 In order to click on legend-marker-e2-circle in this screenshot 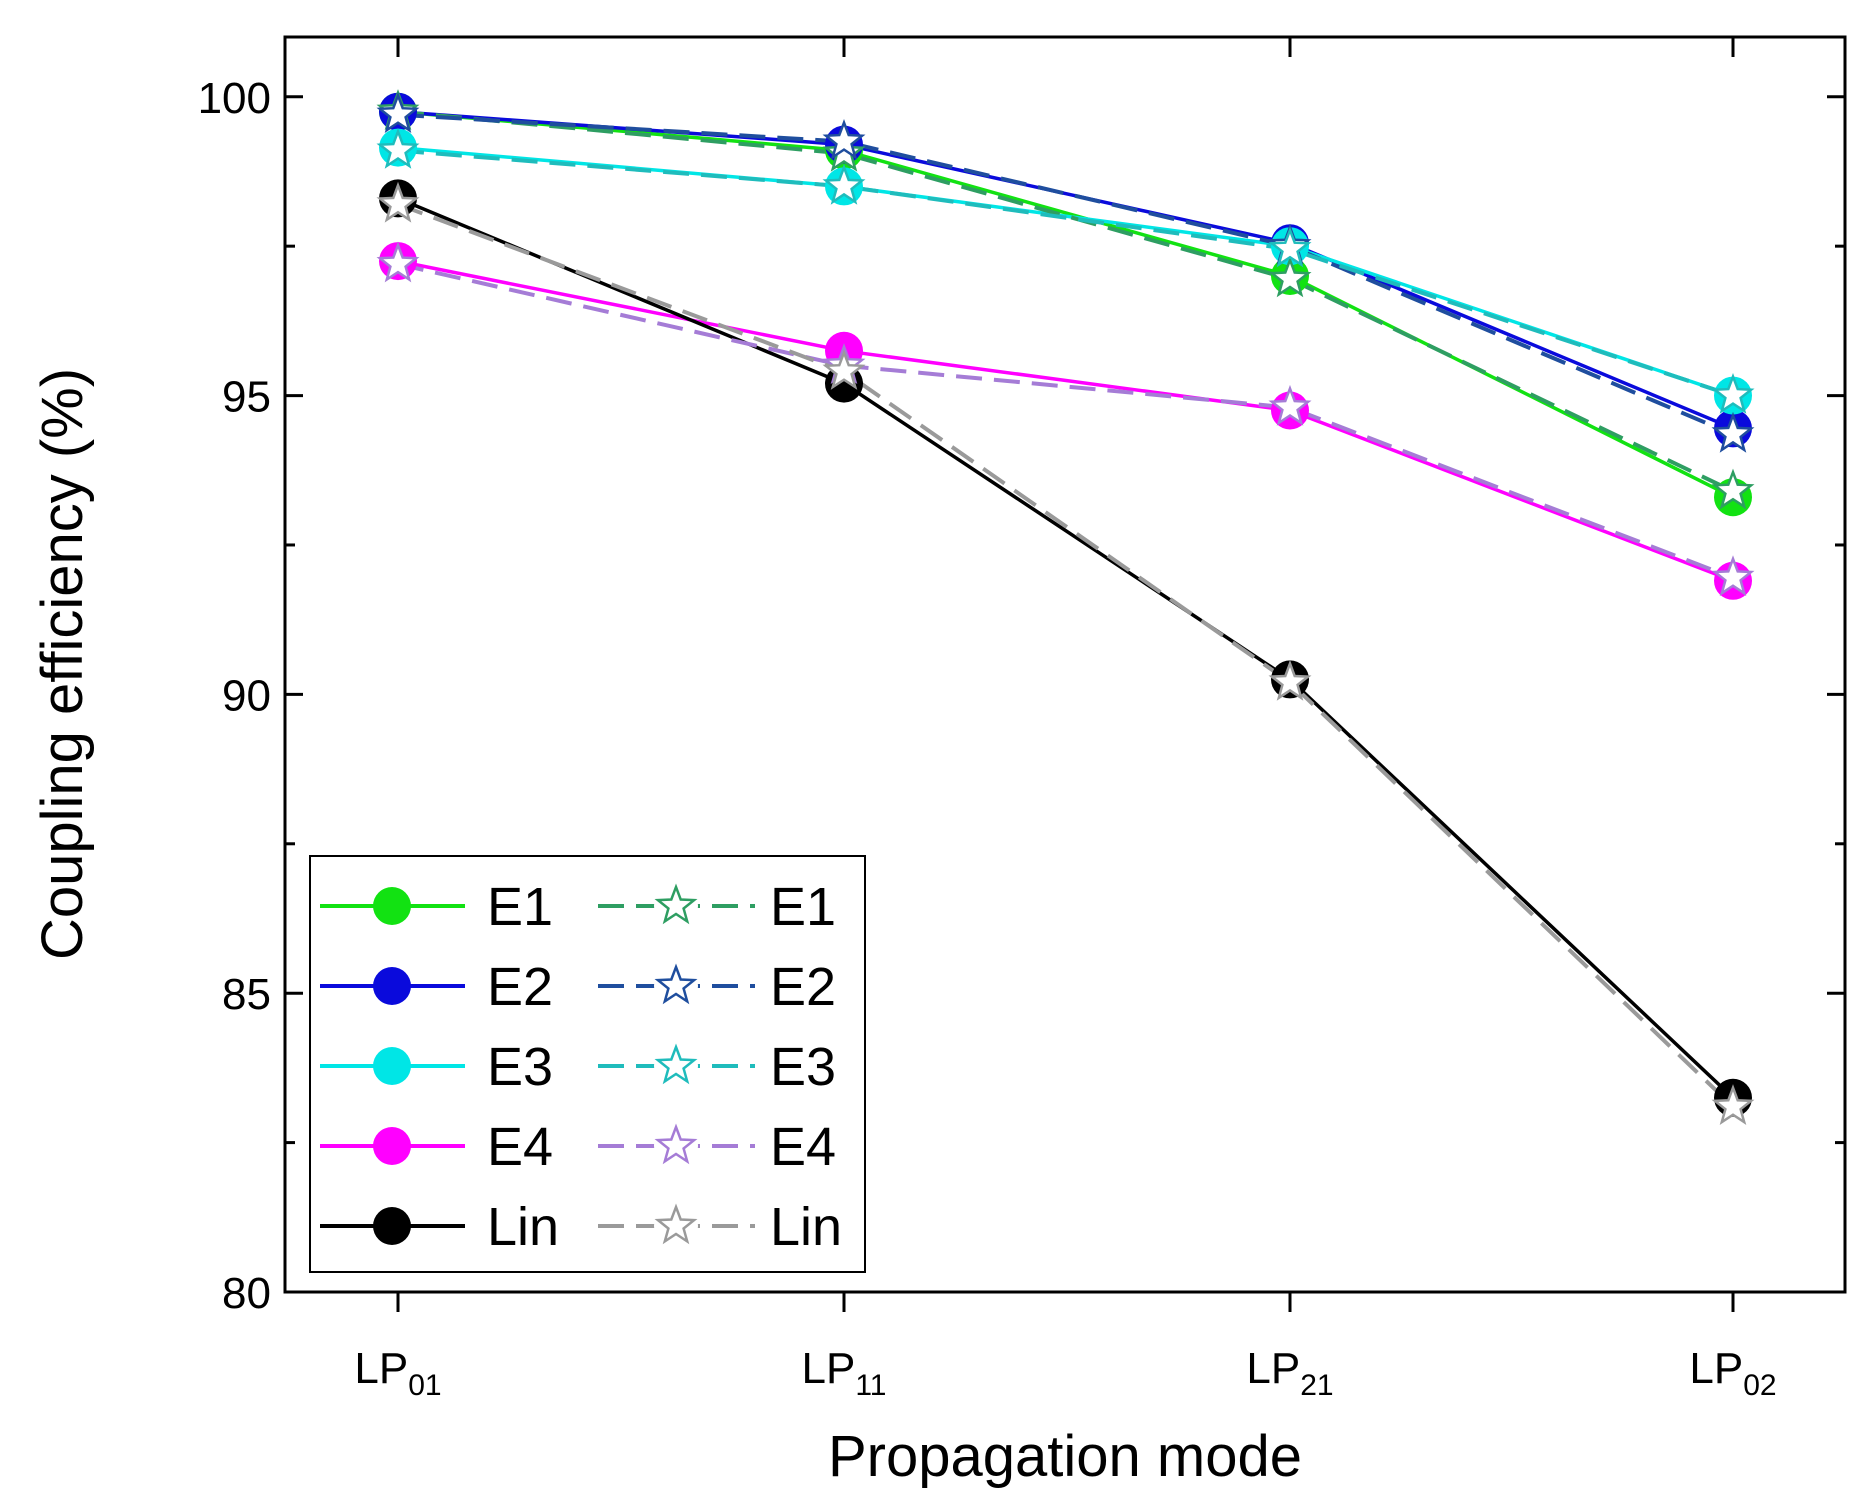, I will do `click(392, 986)`.